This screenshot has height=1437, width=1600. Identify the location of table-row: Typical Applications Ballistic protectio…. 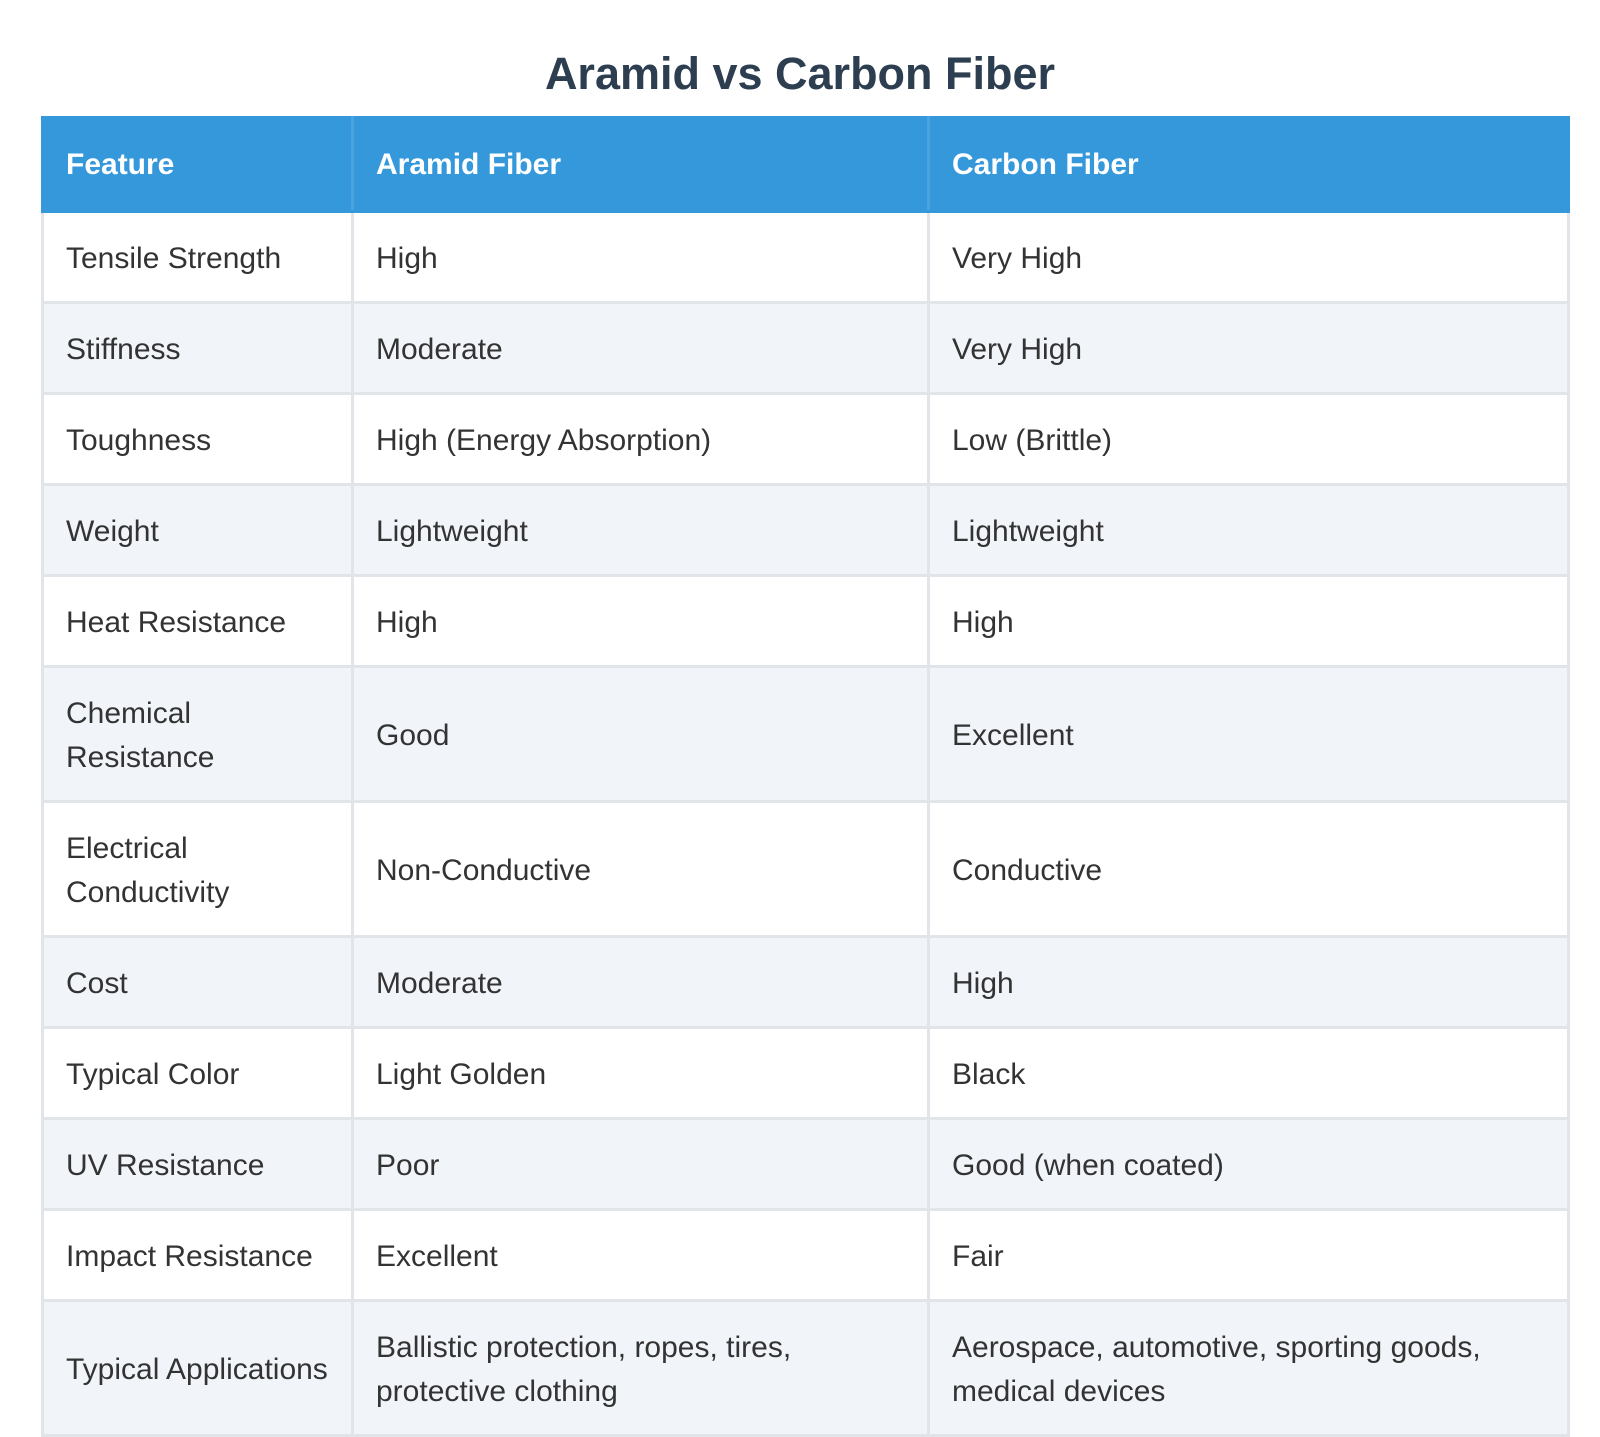
(805, 1368).